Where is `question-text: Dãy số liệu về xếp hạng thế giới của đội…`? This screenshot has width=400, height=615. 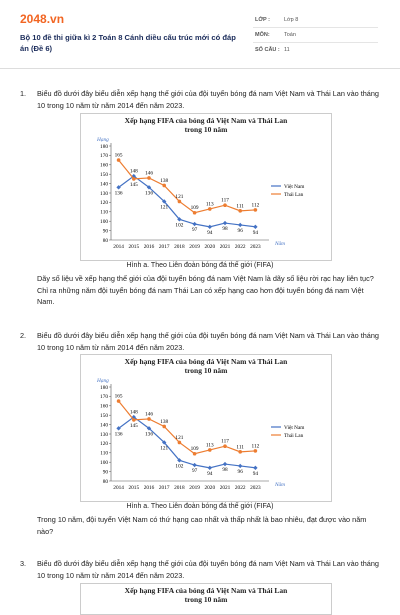 question-text: Dãy số liệu về xếp hạng thế giới của đội… is located at coordinates (205, 278).